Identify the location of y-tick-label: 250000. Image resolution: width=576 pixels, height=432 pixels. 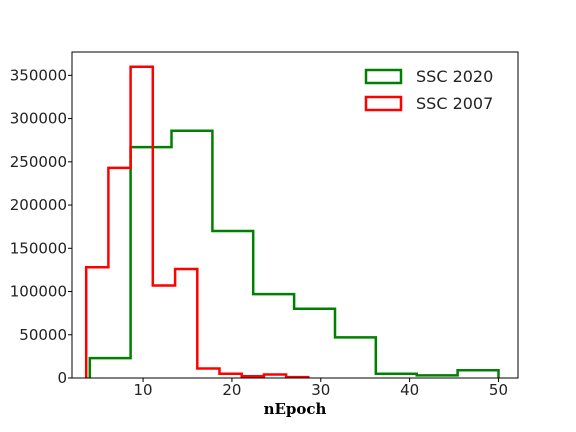
(38, 162).